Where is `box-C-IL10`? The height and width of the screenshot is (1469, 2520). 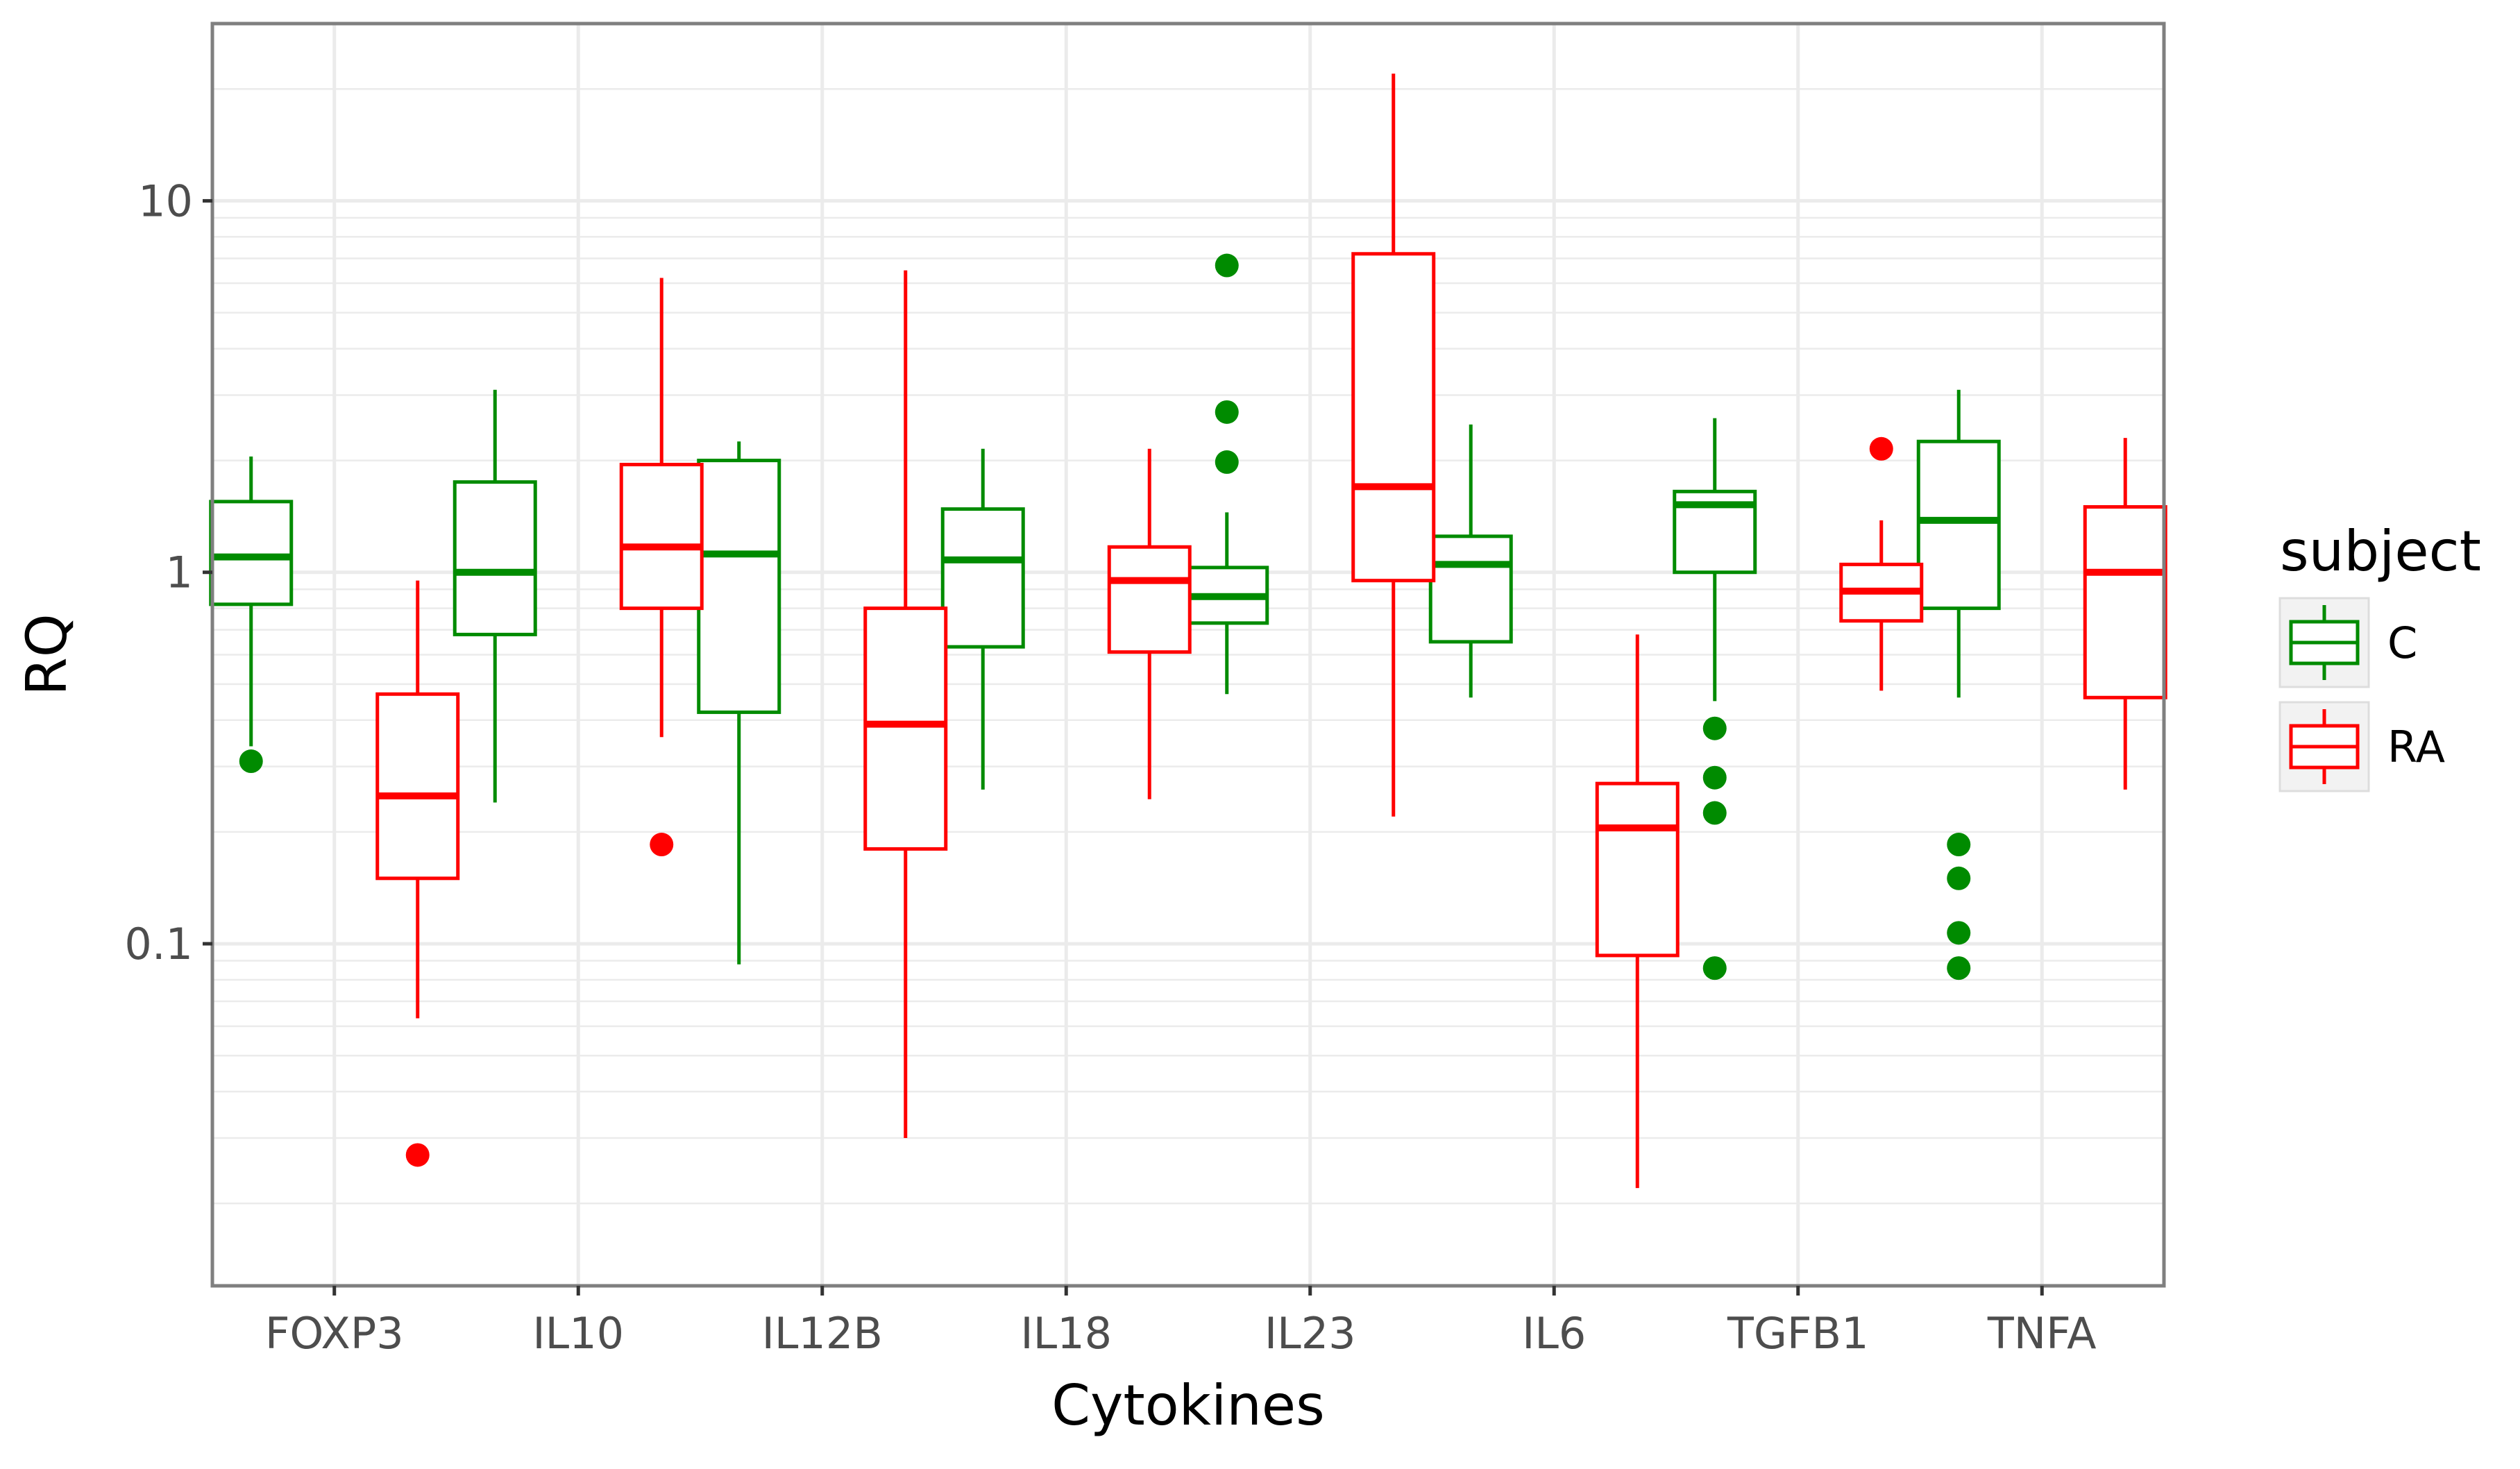
box-C-IL10 is located at coordinates (495, 596).